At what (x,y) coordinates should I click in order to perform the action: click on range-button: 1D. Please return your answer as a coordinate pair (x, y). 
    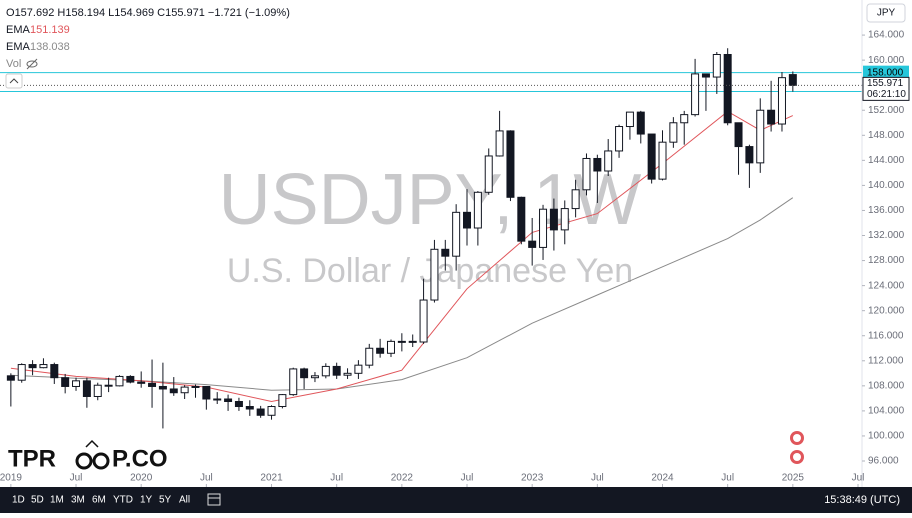
    Looking at the image, I should click on (18, 500).